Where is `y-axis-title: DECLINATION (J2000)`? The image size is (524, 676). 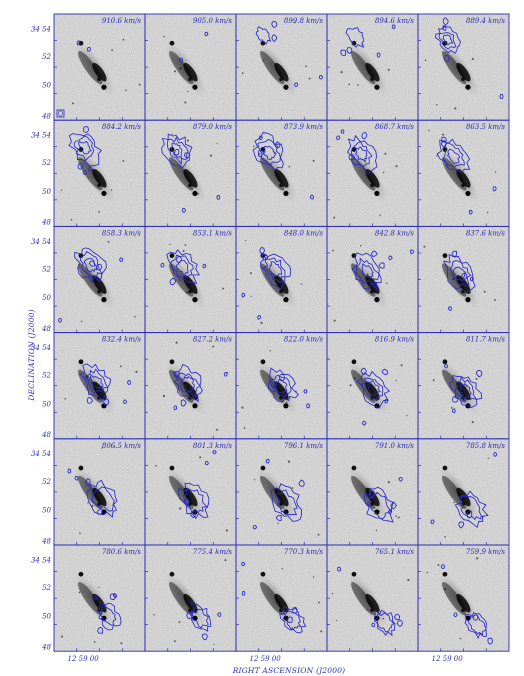
y-axis-title: DECLINATION (J2000) is located at coordinates (31, 355).